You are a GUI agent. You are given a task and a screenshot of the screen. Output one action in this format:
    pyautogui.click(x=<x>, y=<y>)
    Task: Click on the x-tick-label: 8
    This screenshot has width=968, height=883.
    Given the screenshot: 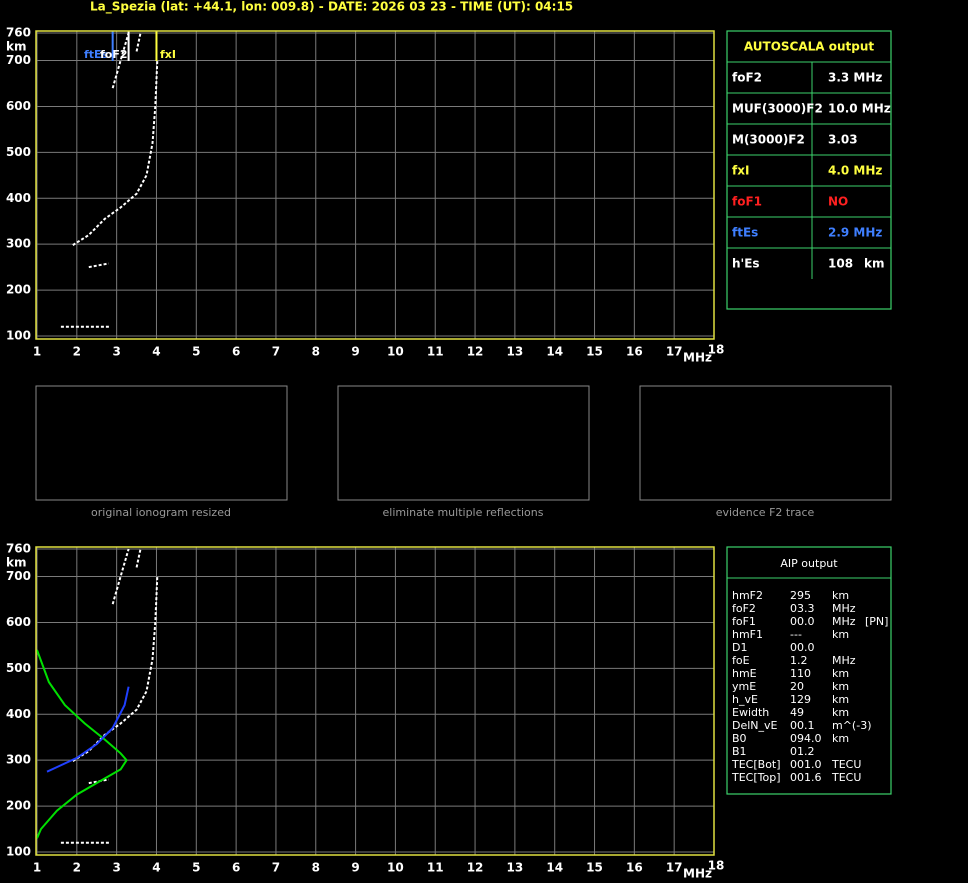 What is the action you would take?
    pyautogui.click(x=316, y=352)
    